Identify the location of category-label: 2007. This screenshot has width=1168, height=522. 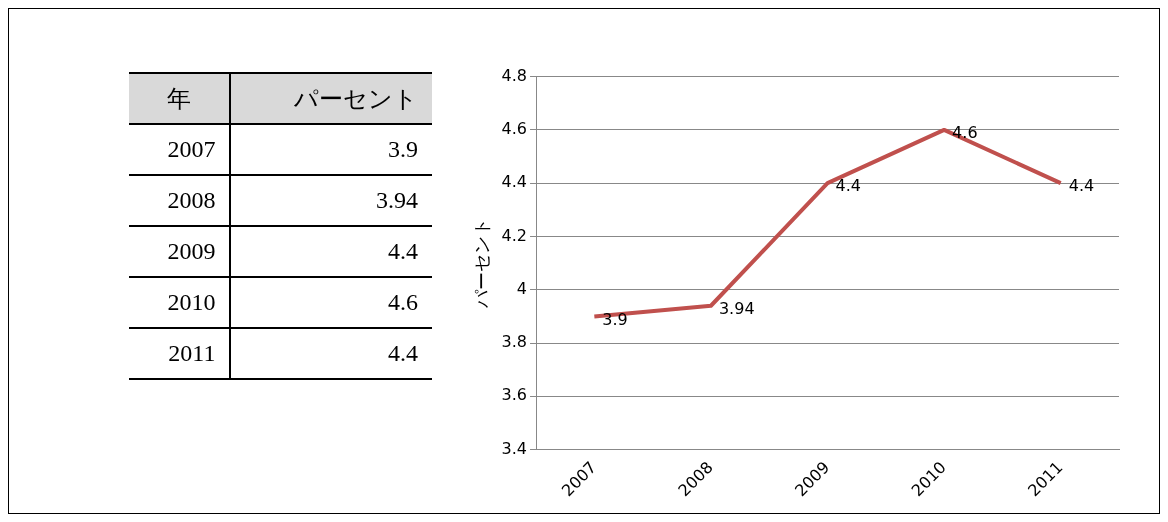
(191, 149).